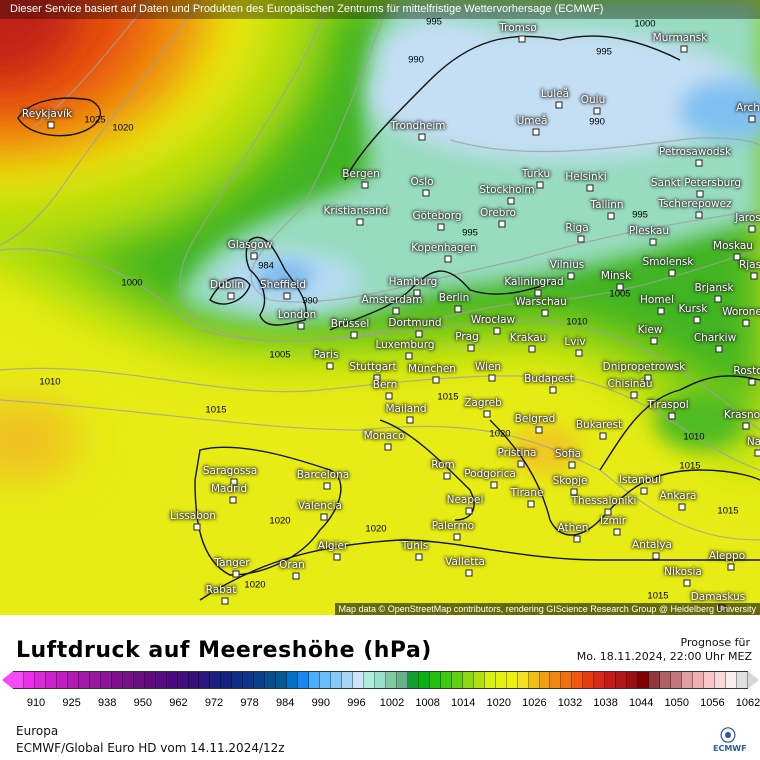  What do you see at coordinates (549, 379) in the screenshot?
I see `city-label: Budapest` at bounding box center [549, 379].